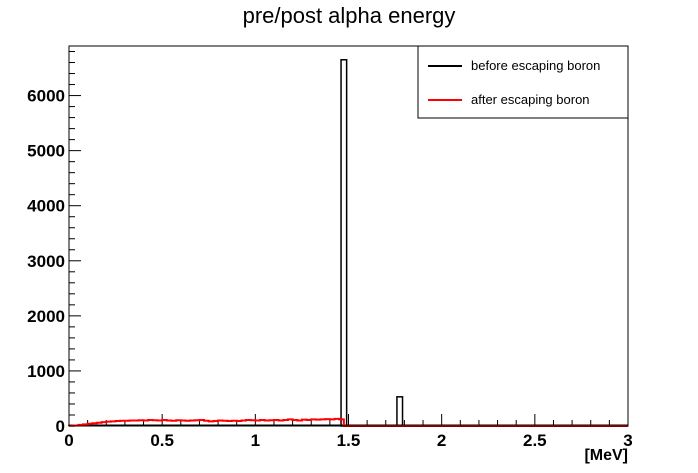 This screenshot has width=698, height=473. I want to click on y-tick-label: 5000, so click(46, 151).